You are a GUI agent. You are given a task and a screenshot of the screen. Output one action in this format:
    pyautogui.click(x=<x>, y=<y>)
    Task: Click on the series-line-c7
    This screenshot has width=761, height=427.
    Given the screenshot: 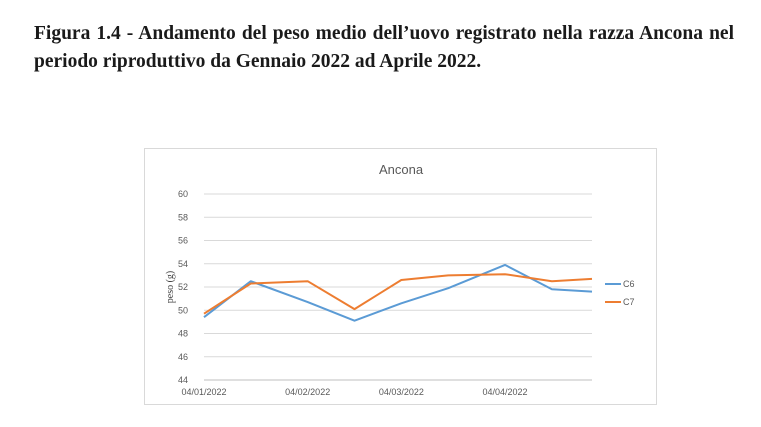 What is the action you would take?
    pyautogui.click(x=398, y=294)
    